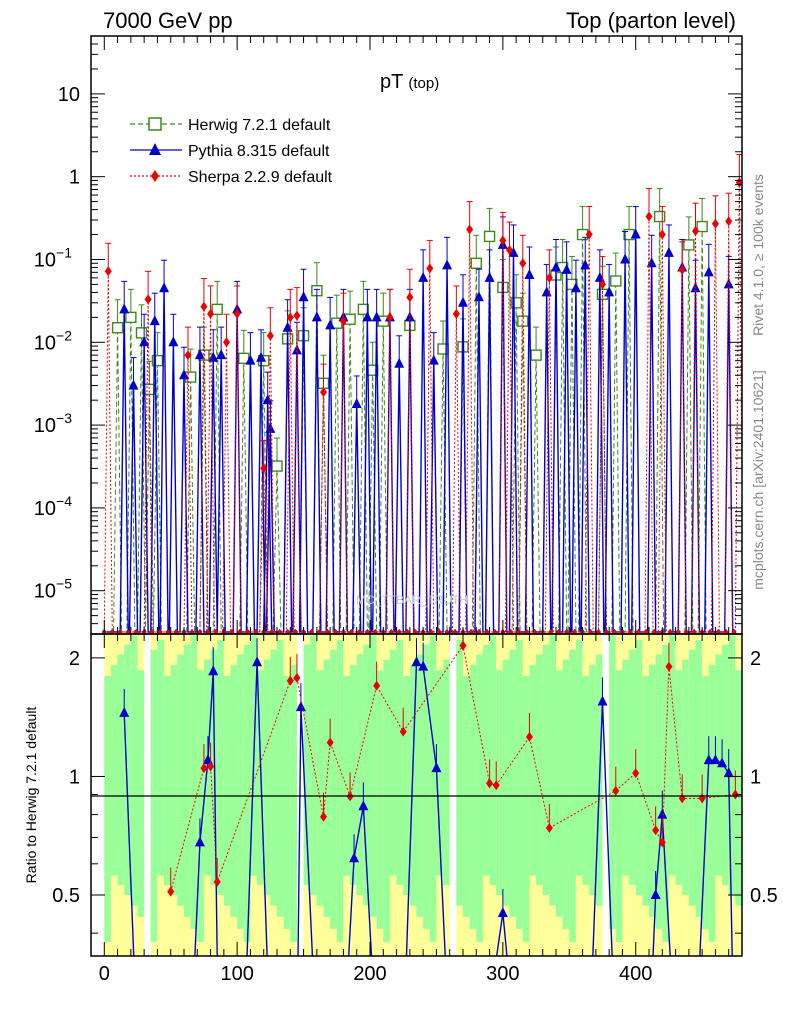 This screenshot has width=786, height=1024. Describe the element at coordinates (45, 343) in the screenshot. I see `y-tick-label-base: 10` at that location.